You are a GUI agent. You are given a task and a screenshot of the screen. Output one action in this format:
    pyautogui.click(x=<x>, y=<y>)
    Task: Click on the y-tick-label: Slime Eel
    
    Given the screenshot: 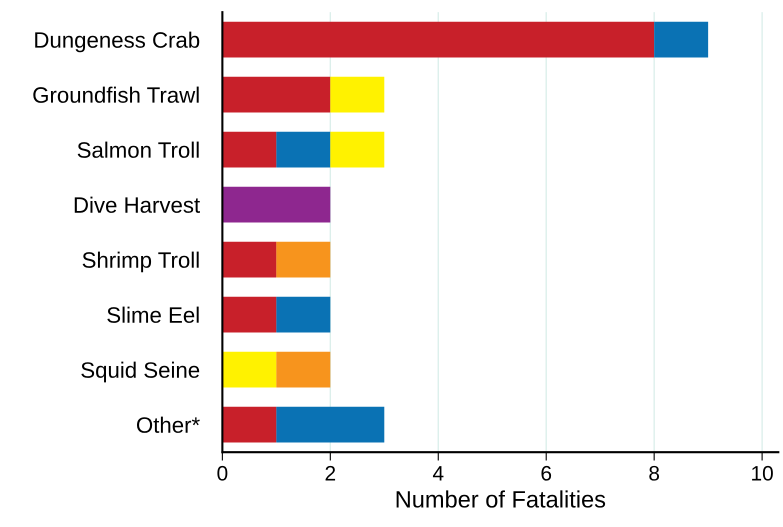 What is the action you would take?
    pyautogui.click(x=153, y=314)
    